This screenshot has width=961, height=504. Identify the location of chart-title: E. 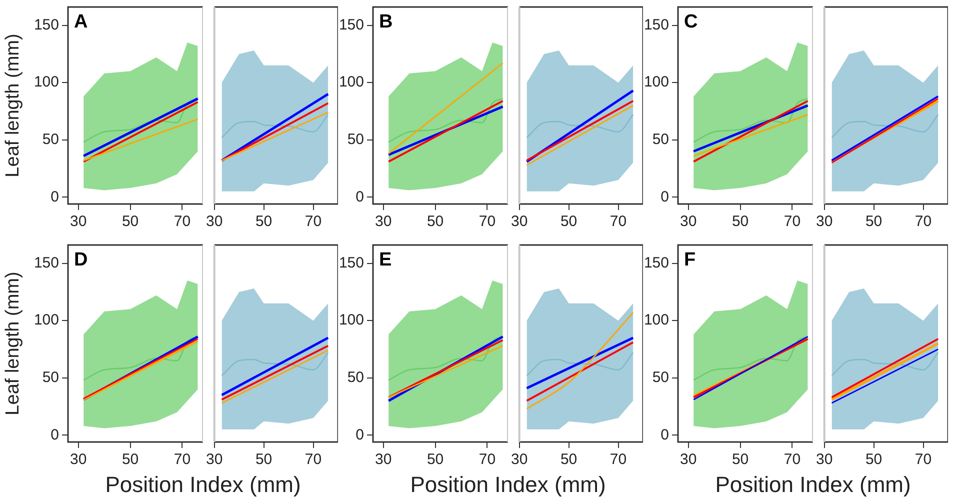
(385, 260).